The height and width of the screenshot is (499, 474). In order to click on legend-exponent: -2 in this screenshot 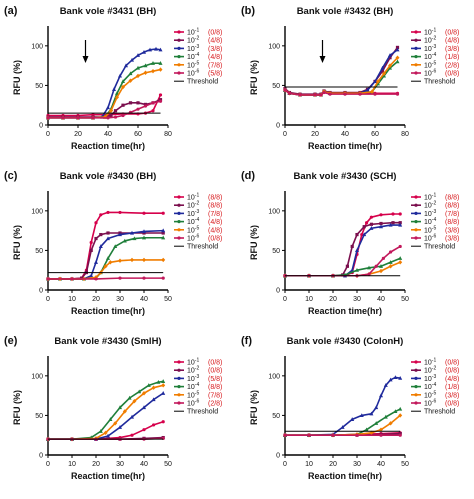, I will do `click(197, 39)`.